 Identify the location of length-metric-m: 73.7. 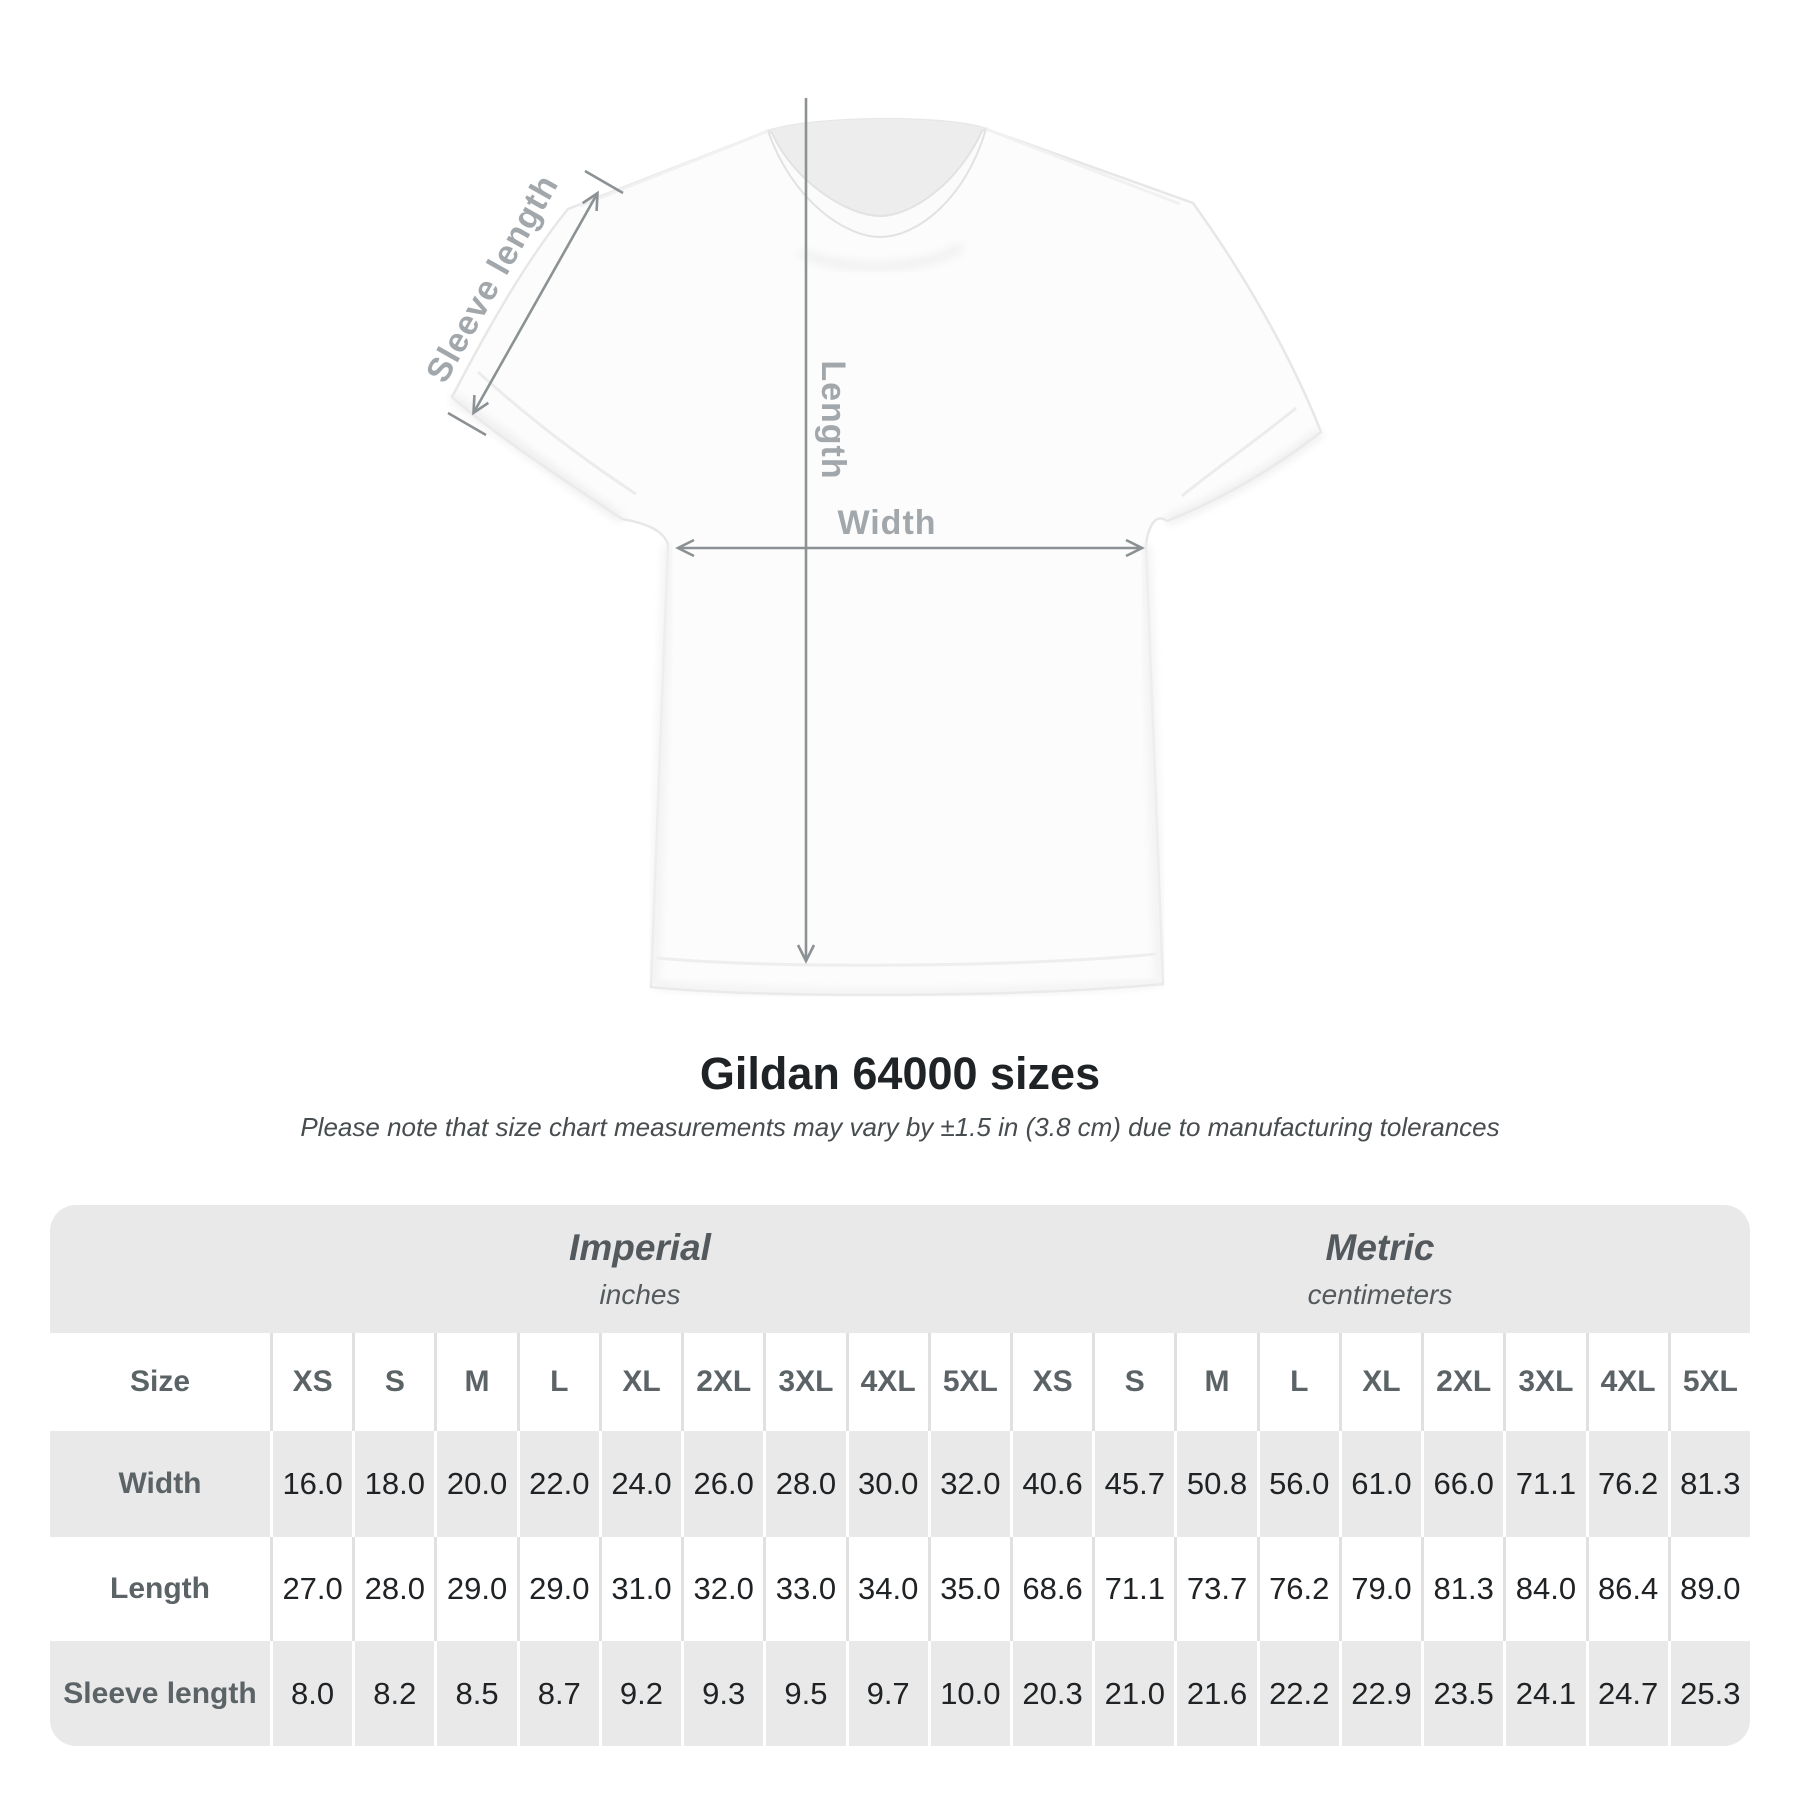
(1215, 1589).